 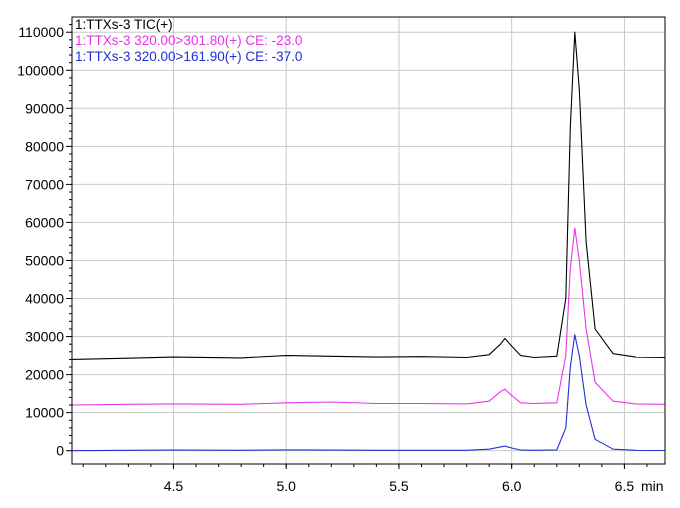 What do you see at coordinates (286, 486) in the screenshot?
I see `x-tick-label: 5.0` at bounding box center [286, 486].